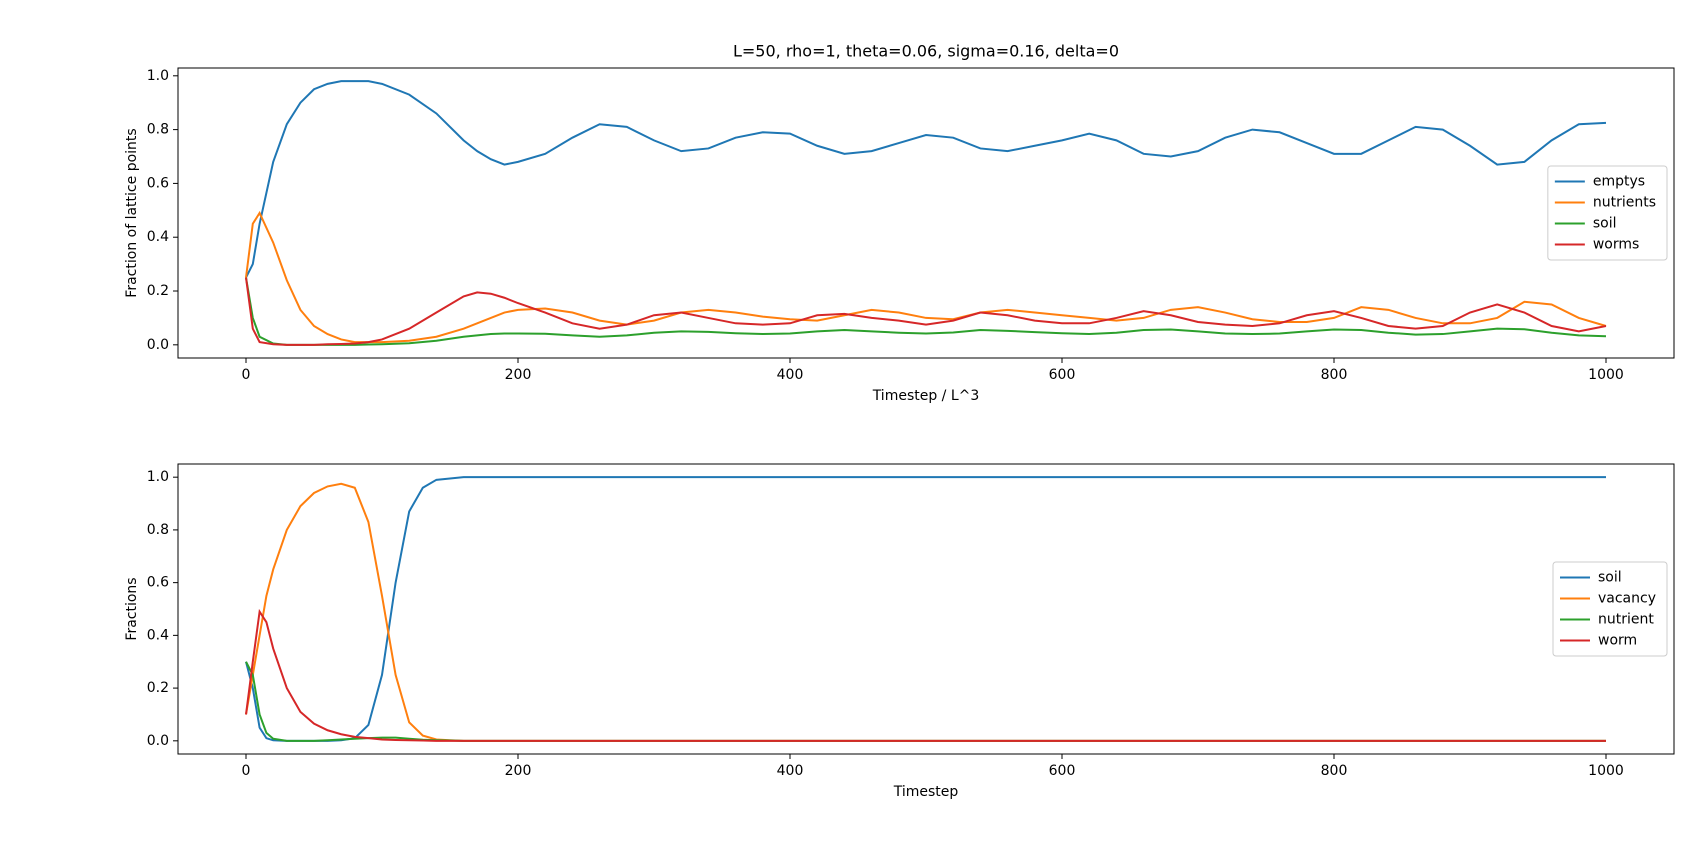 This screenshot has width=1707, height=855. Describe the element at coordinates (1616, 245) in the screenshot. I see `legend-label: worms` at that location.